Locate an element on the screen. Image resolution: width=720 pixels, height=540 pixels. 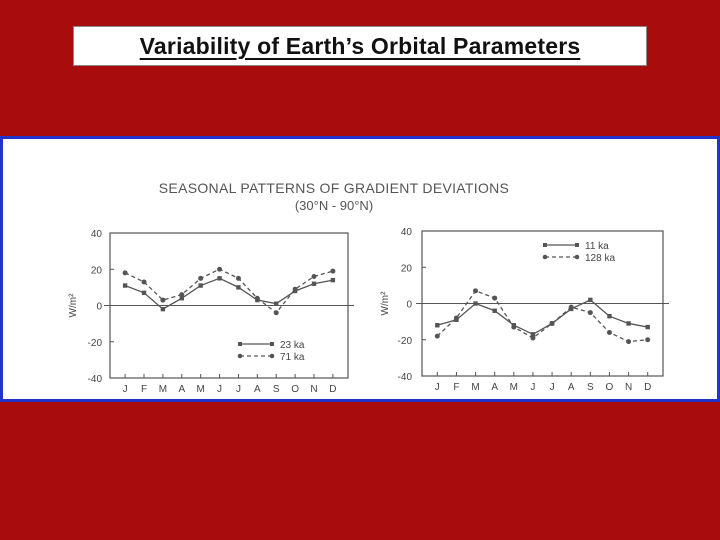
legend-label: 23 ka is located at coordinates (292, 345).